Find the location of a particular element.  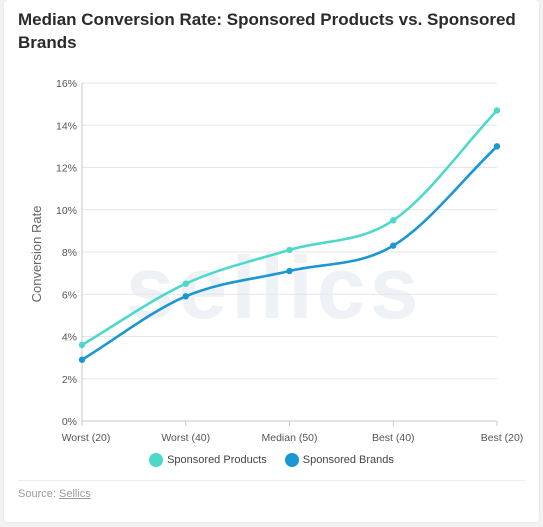

legend-item-sponsored-brands: Sponsored Brands is located at coordinates (339, 460).